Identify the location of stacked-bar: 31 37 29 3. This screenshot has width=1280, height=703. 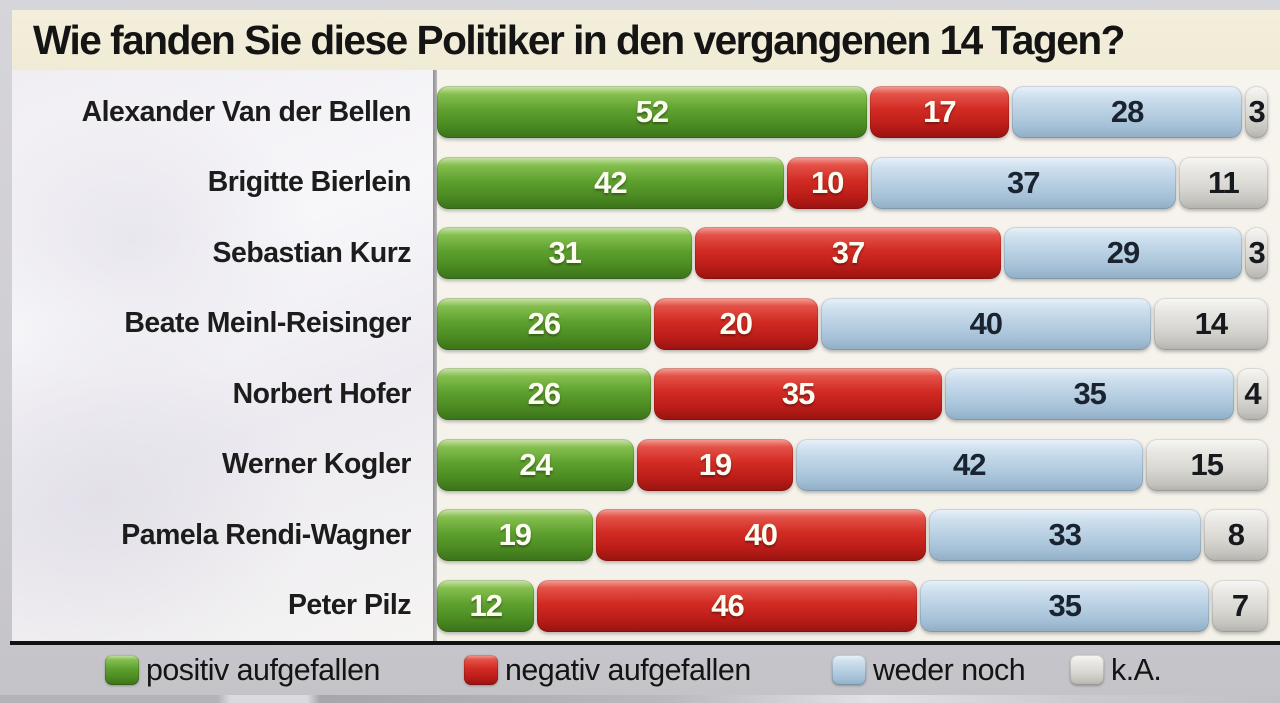
(852, 253).